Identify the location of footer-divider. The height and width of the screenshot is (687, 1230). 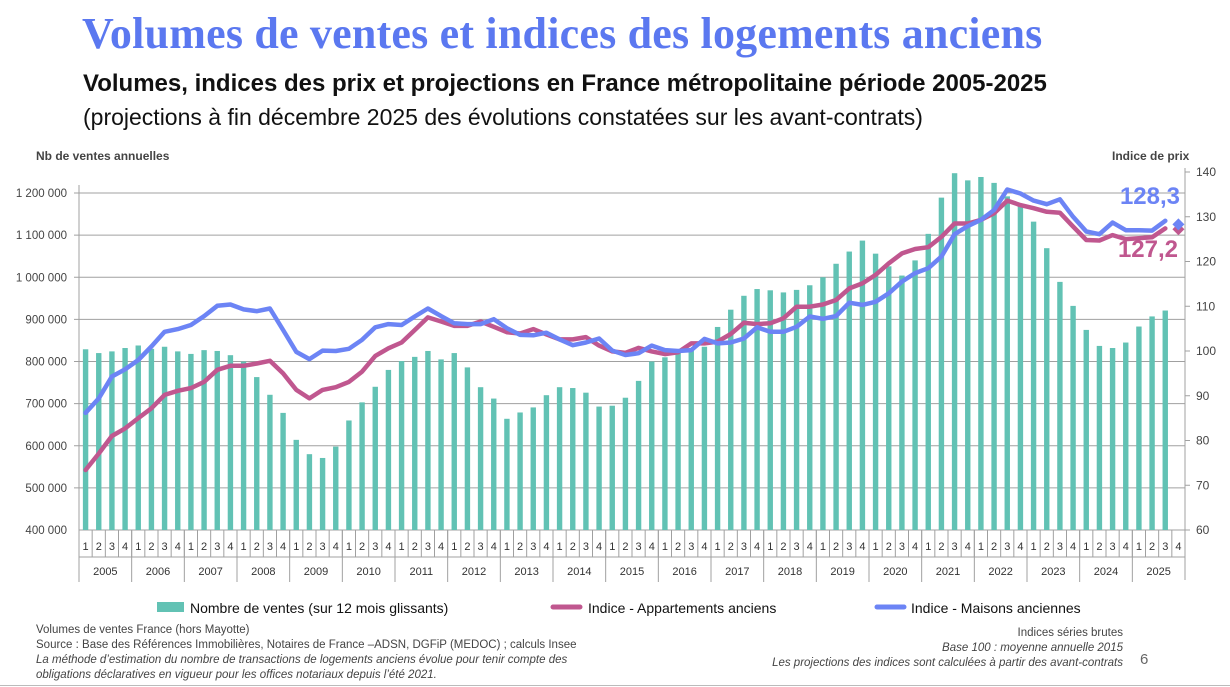
(615, 685).